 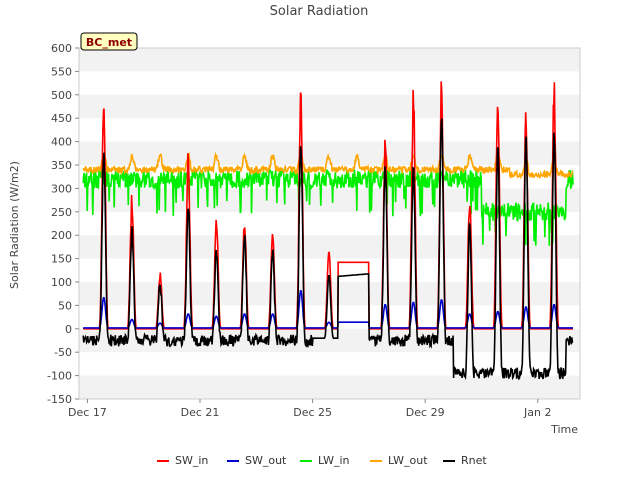 I want to click on x-tick-label: Dec 25, so click(x=312, y=412).